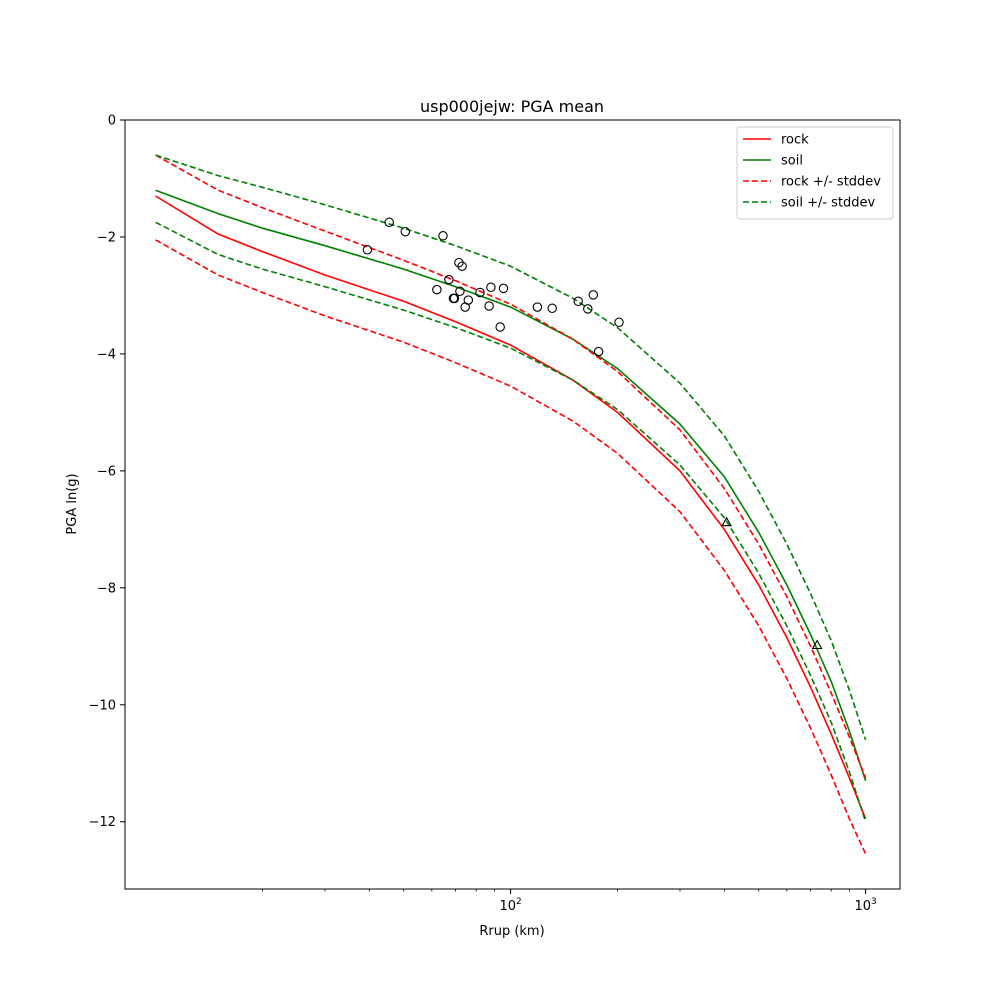  I want to click on y-tick-label: −4, so click(106, 354).